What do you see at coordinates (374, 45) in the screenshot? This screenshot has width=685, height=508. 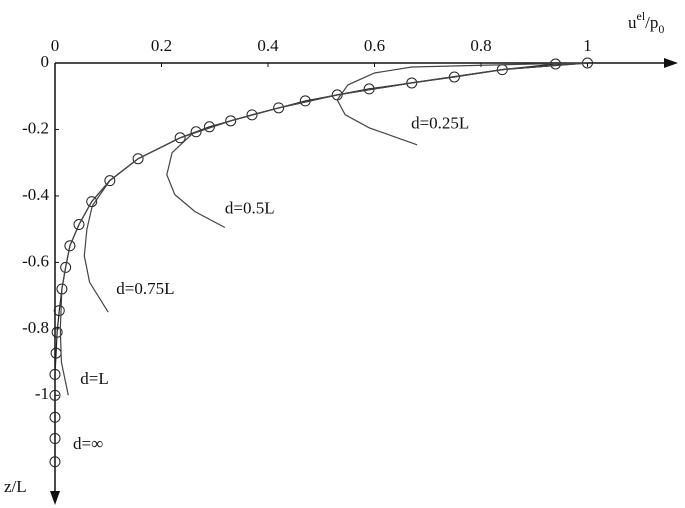 I see `x-tick-label: 0.6` at bounding box center [374, 45].